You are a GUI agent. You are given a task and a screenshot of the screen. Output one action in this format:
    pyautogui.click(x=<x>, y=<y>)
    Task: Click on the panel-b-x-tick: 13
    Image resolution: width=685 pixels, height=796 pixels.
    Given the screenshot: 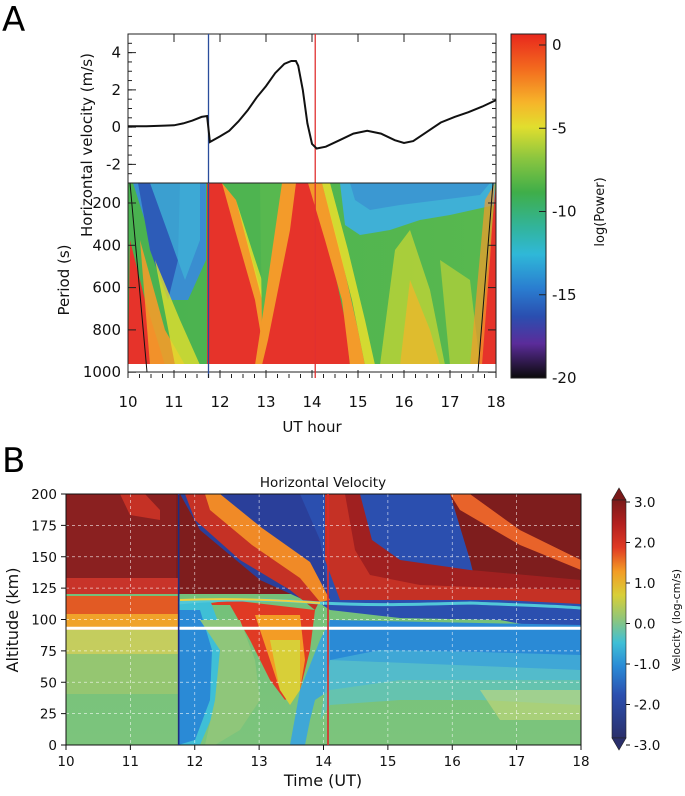 What is the action you would take?
    pyautogui.click(x=259, y=762)
    